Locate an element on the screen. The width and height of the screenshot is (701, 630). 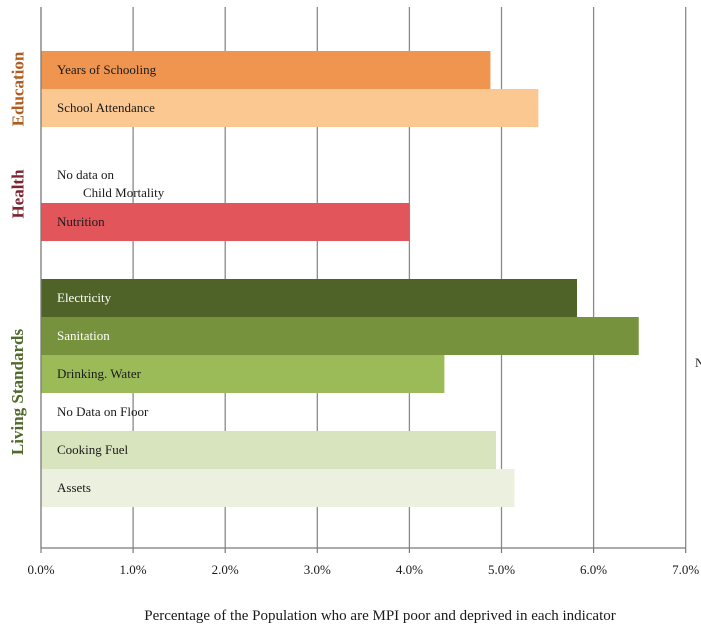
x-tick-label: 3.0% is located at coordinates (317, 569).